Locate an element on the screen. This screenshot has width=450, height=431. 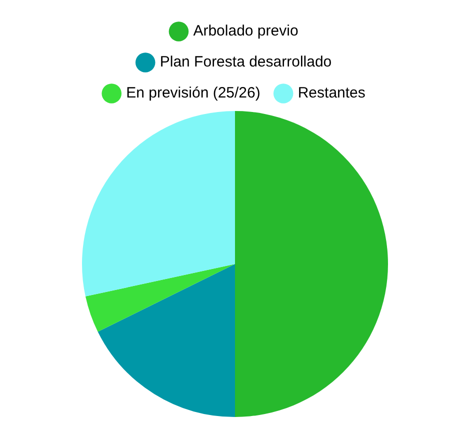
legend-label: Arbolado previo is located at coordinates (245, 31).